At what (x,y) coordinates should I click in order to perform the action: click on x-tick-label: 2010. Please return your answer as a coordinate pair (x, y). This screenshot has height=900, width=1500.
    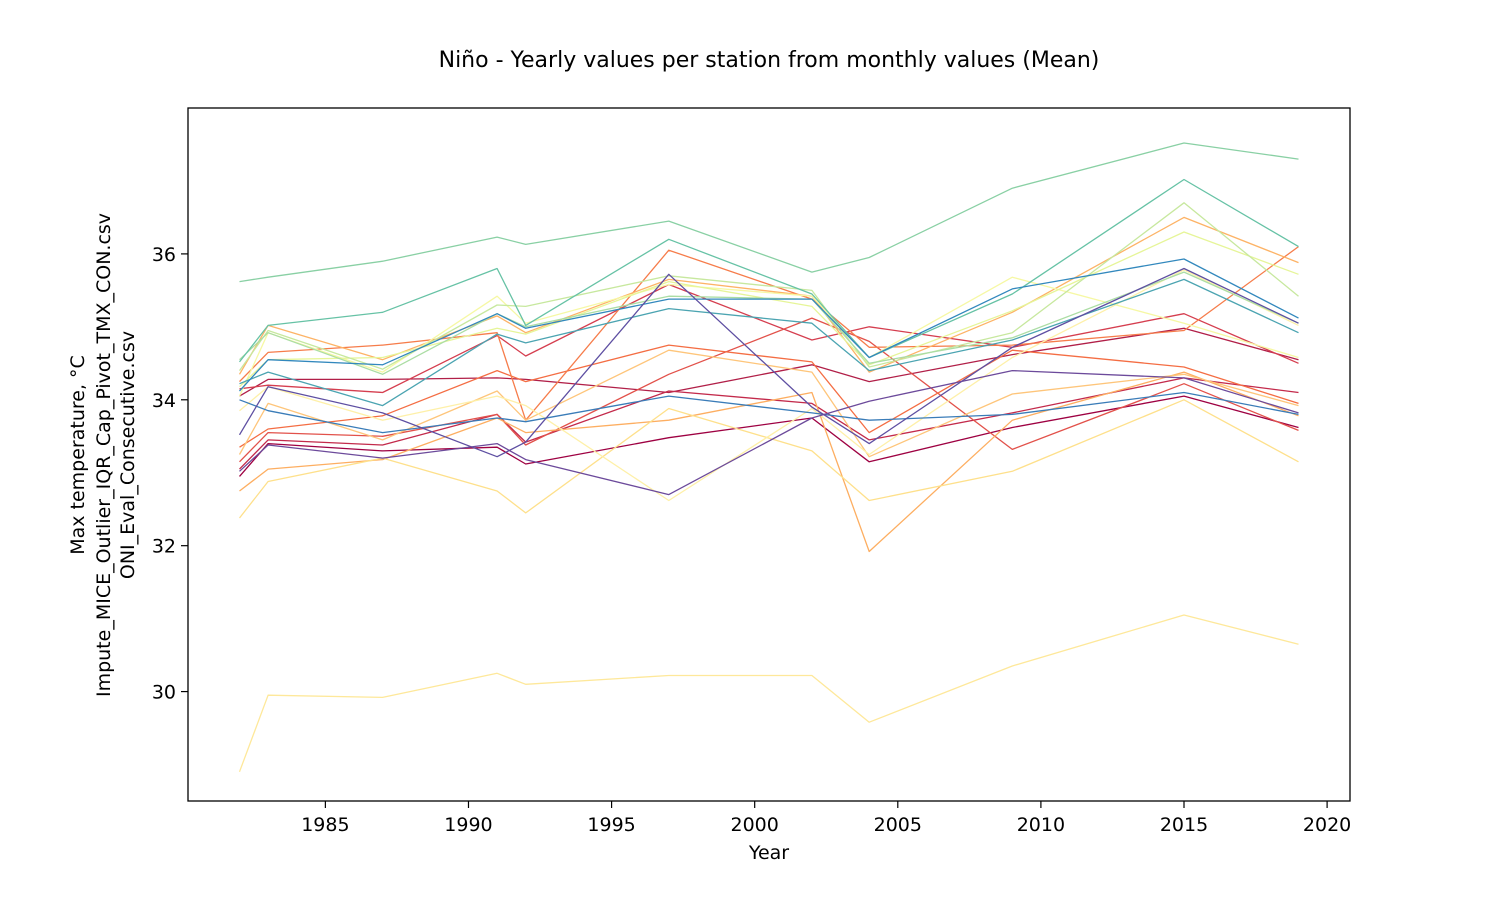
    Looking at the image, I should click on (1041, 825).